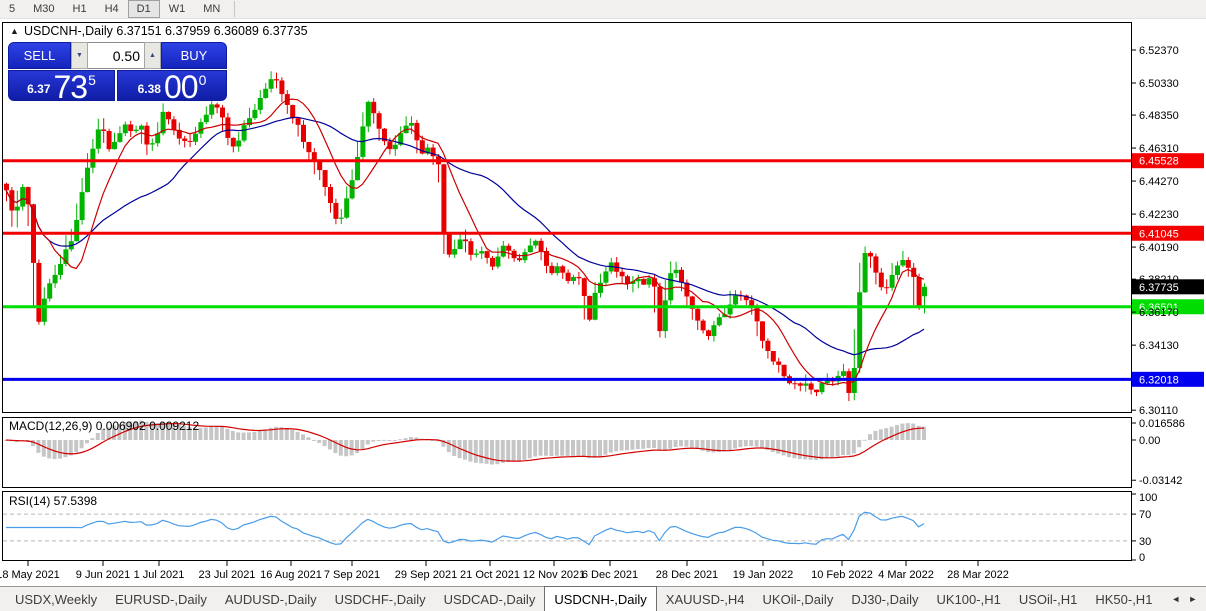 This screenshot has width=1206, height=611. I want to click on date-axis-label: 28 Mar 2022, so click(978, 575).